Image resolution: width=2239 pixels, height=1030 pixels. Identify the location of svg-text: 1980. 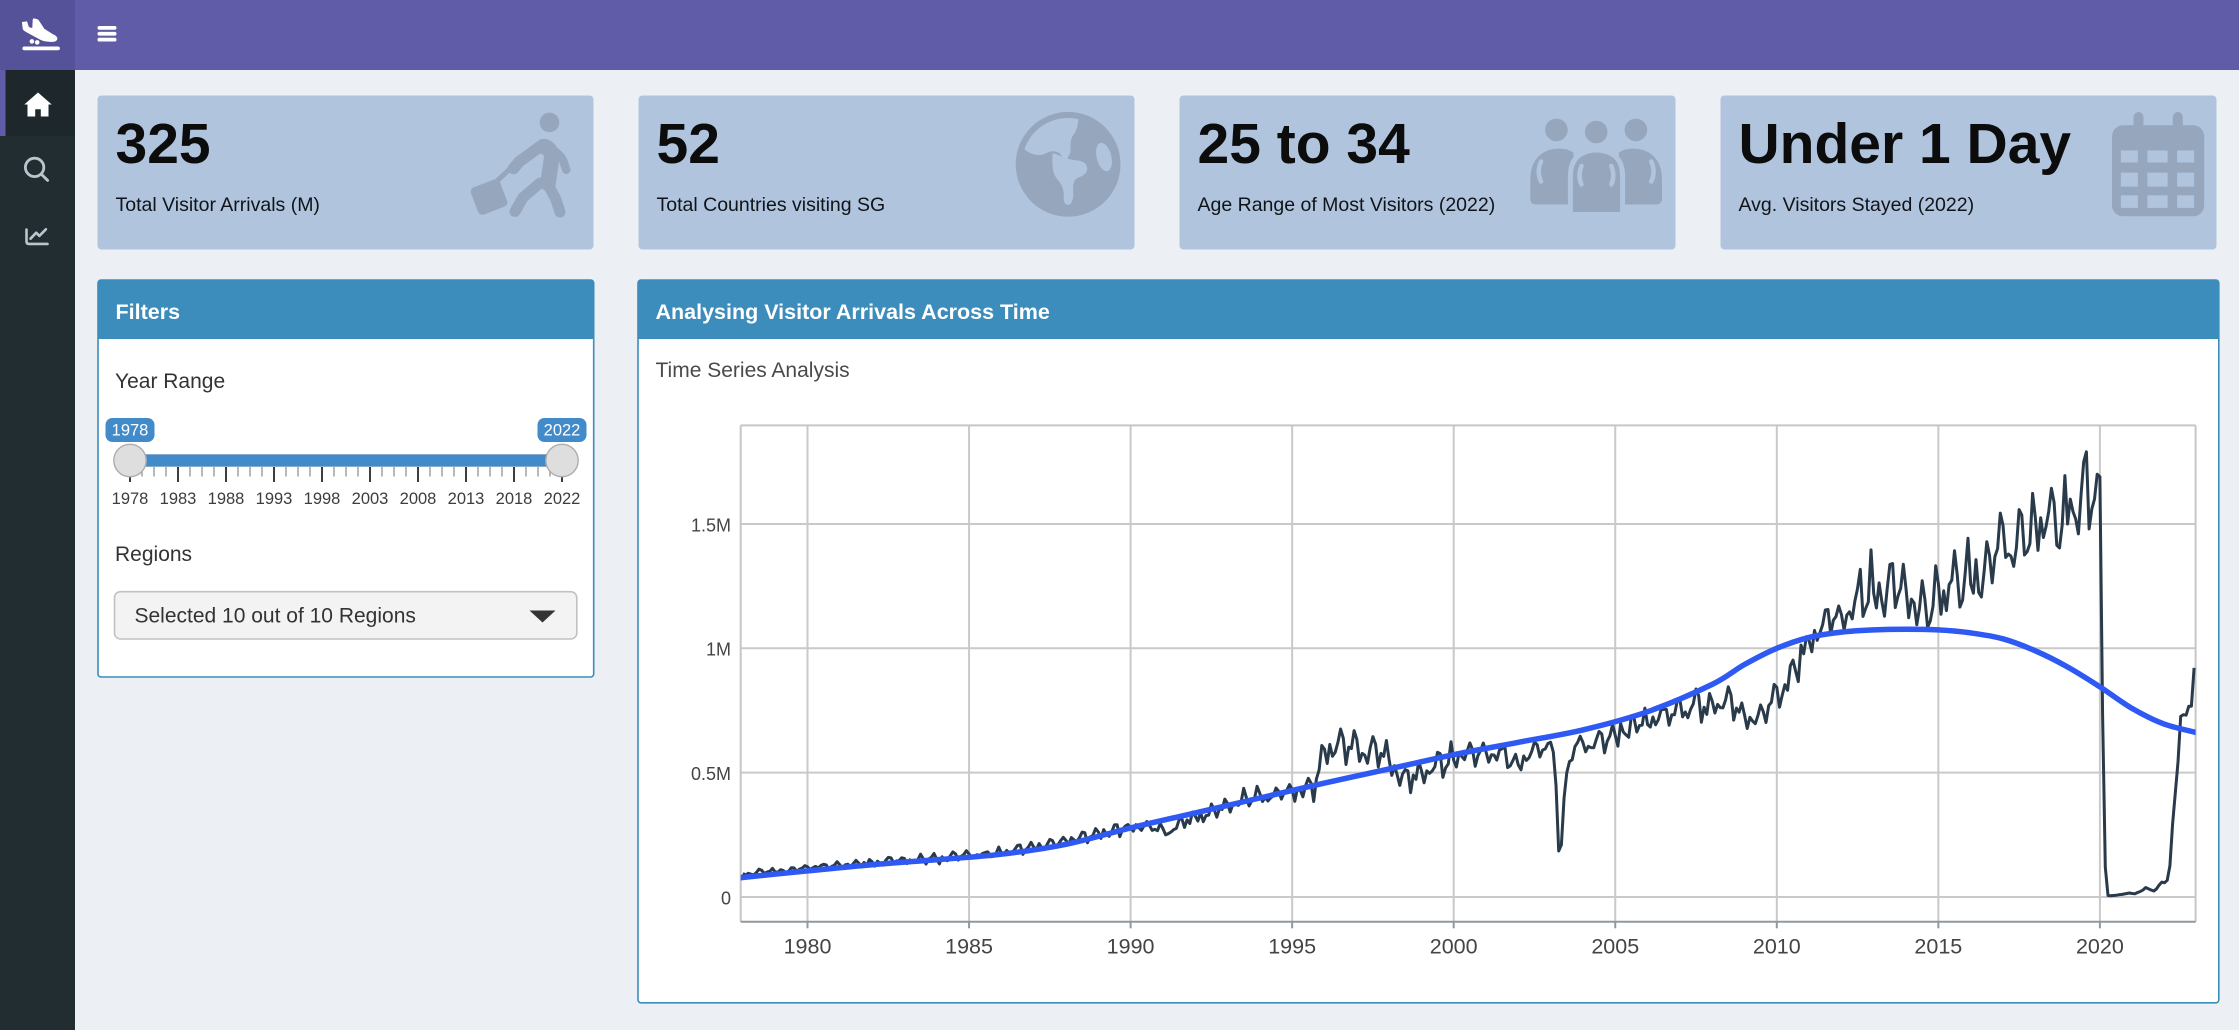
(808, 947).